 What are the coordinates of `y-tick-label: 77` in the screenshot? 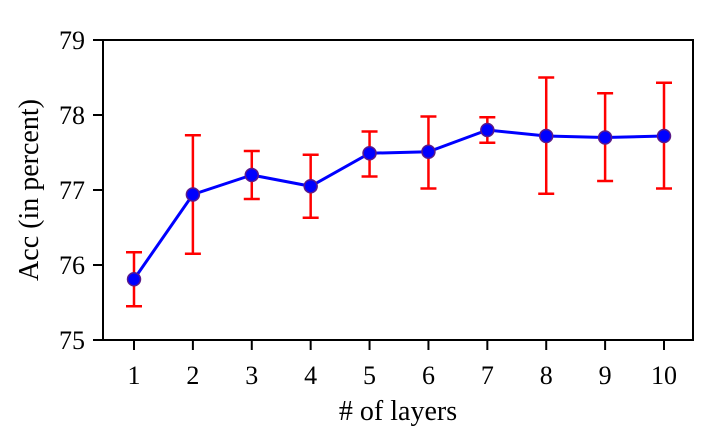 It's located at (72, 190).